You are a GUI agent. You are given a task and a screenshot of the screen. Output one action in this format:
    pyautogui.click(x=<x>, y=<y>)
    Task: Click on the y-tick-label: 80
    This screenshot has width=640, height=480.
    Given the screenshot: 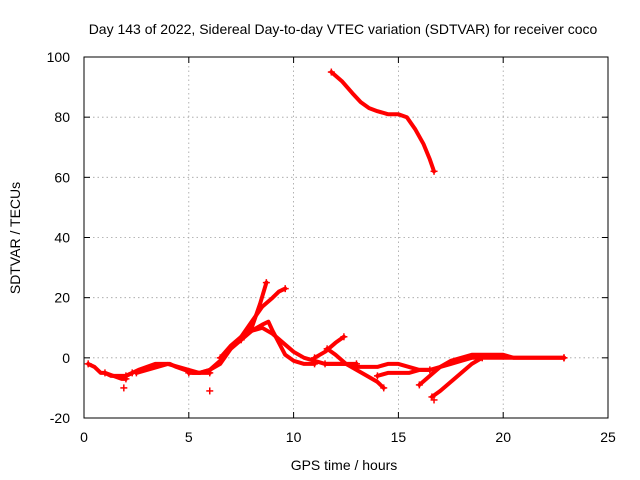 What is the action you would take?
    pyautogui.click(x=62, y=117)
    